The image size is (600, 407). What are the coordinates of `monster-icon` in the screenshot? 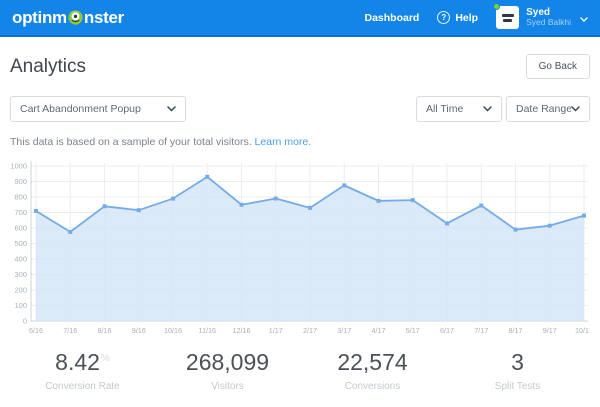 It's located at (75, 17).